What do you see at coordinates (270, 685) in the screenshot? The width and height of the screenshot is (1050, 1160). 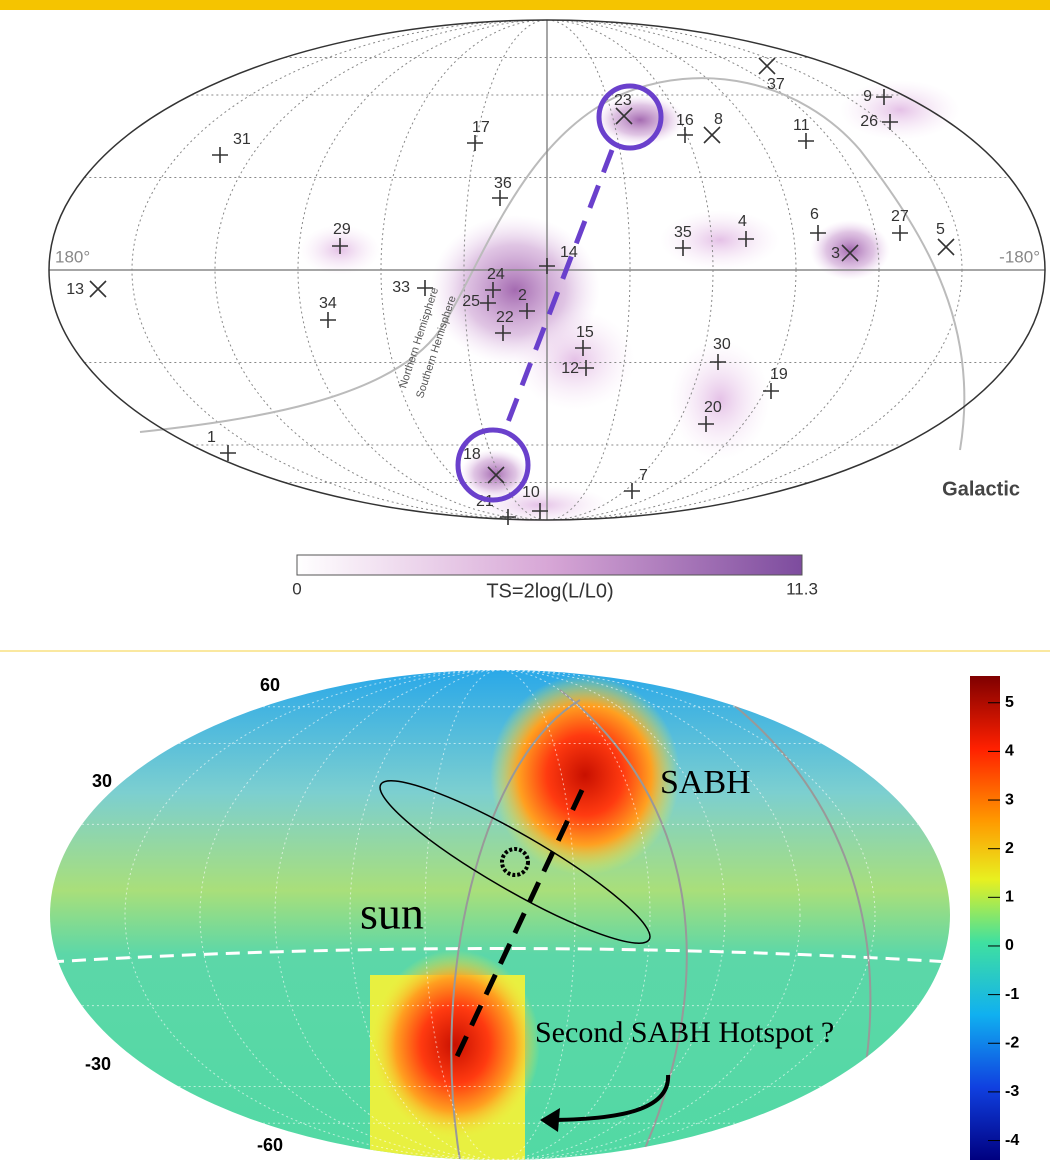 I see `lat-label: 60` at bounding box center [270, 685].